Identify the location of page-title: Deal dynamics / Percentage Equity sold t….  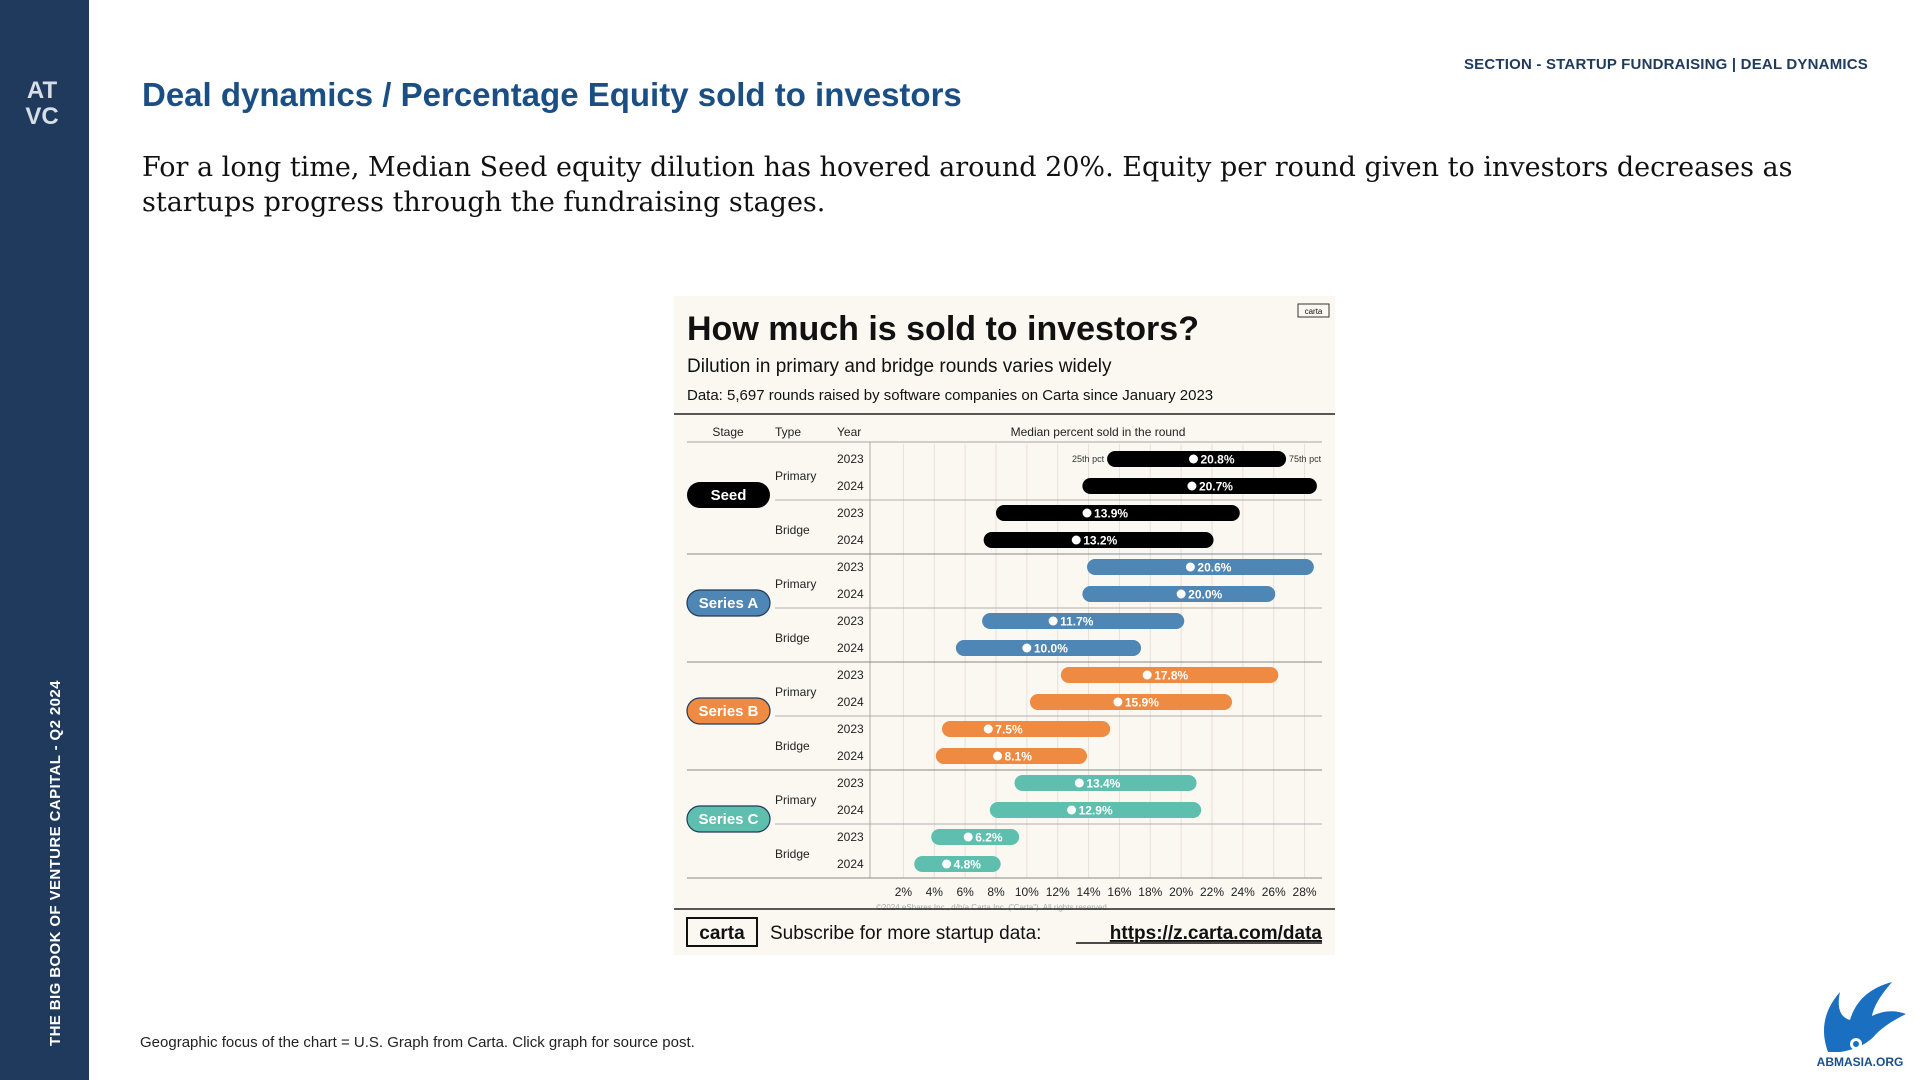
(552, 94).